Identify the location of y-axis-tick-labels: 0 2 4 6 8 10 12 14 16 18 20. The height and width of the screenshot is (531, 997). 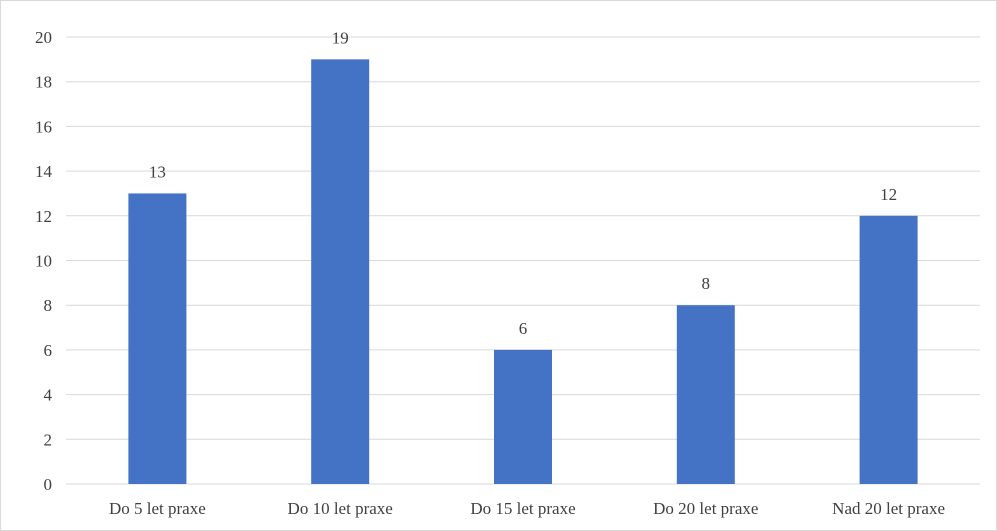
(44, 261).